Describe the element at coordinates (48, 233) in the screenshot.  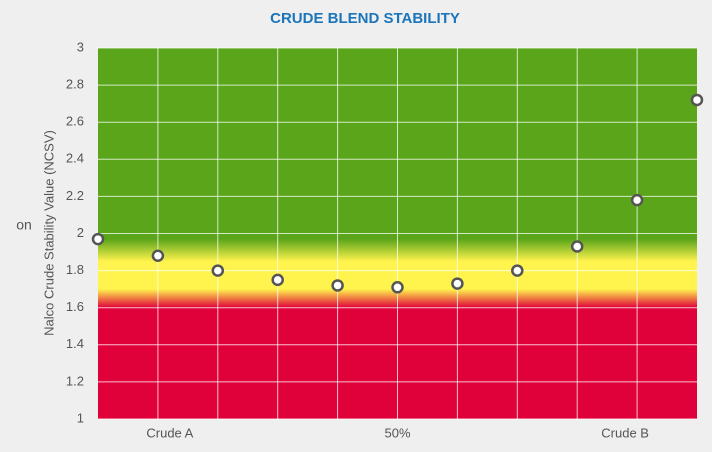
I see `y-axis-label: Nalco Crude Stability Value (NCSV)` at that location.